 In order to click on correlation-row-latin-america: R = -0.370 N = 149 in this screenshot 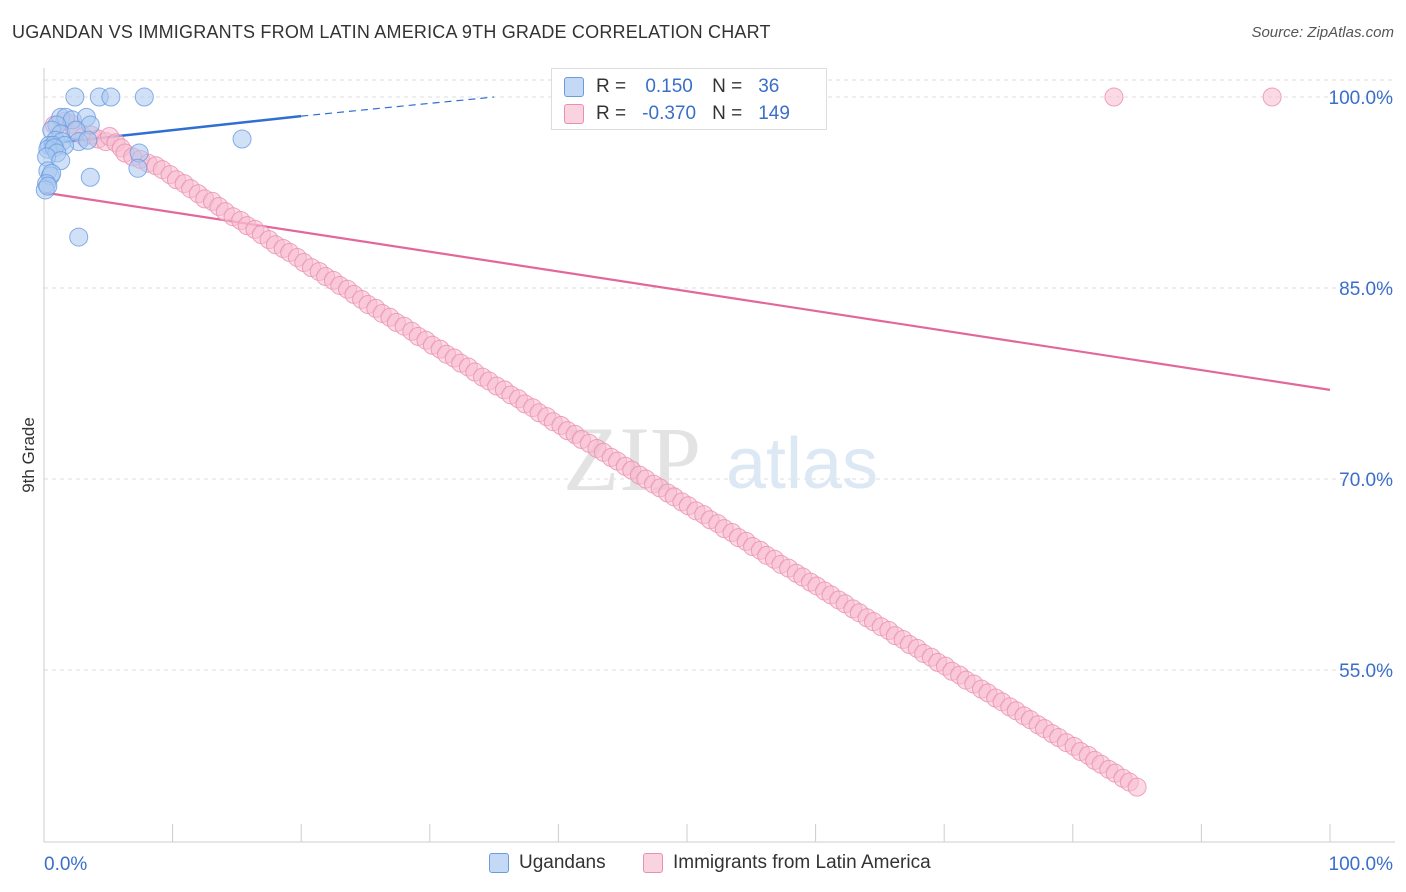, I will do `click(677, 114)`.